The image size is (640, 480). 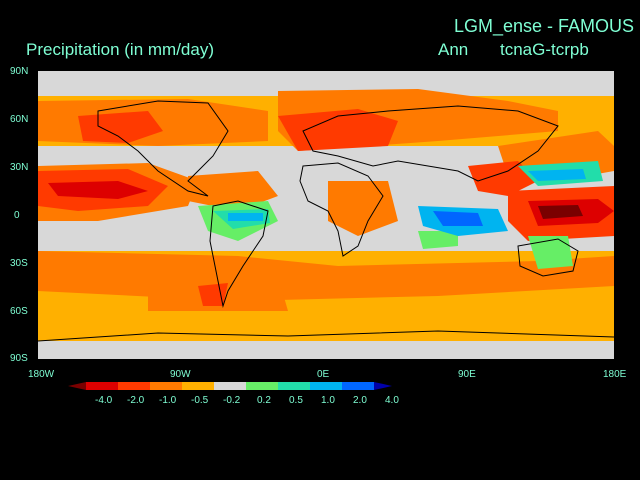 What do you see at coordinates (326, 336) in the screenshot?
I see `coastline-antarctica` at bounding box center [326, 336].